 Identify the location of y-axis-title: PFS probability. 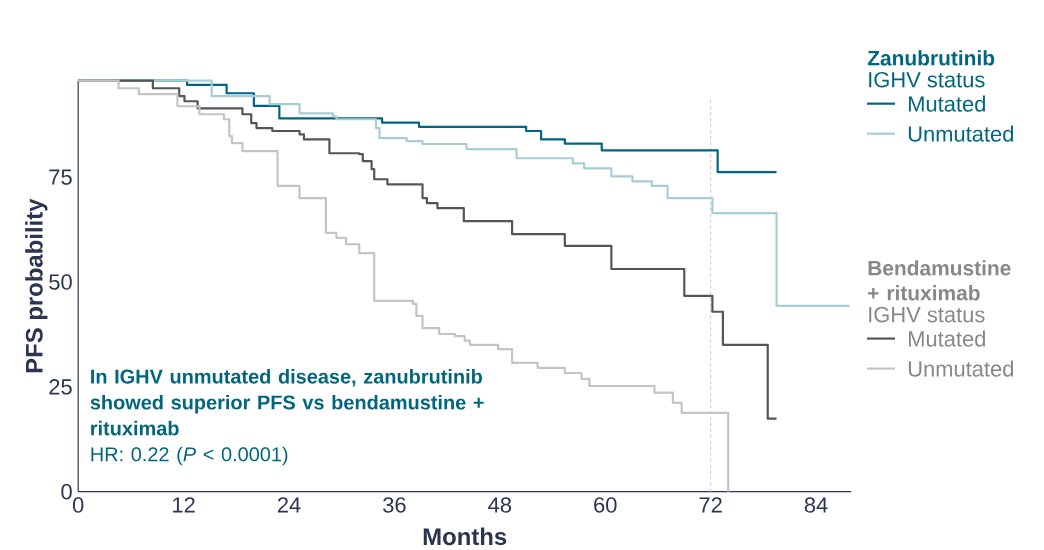
(36, 285).